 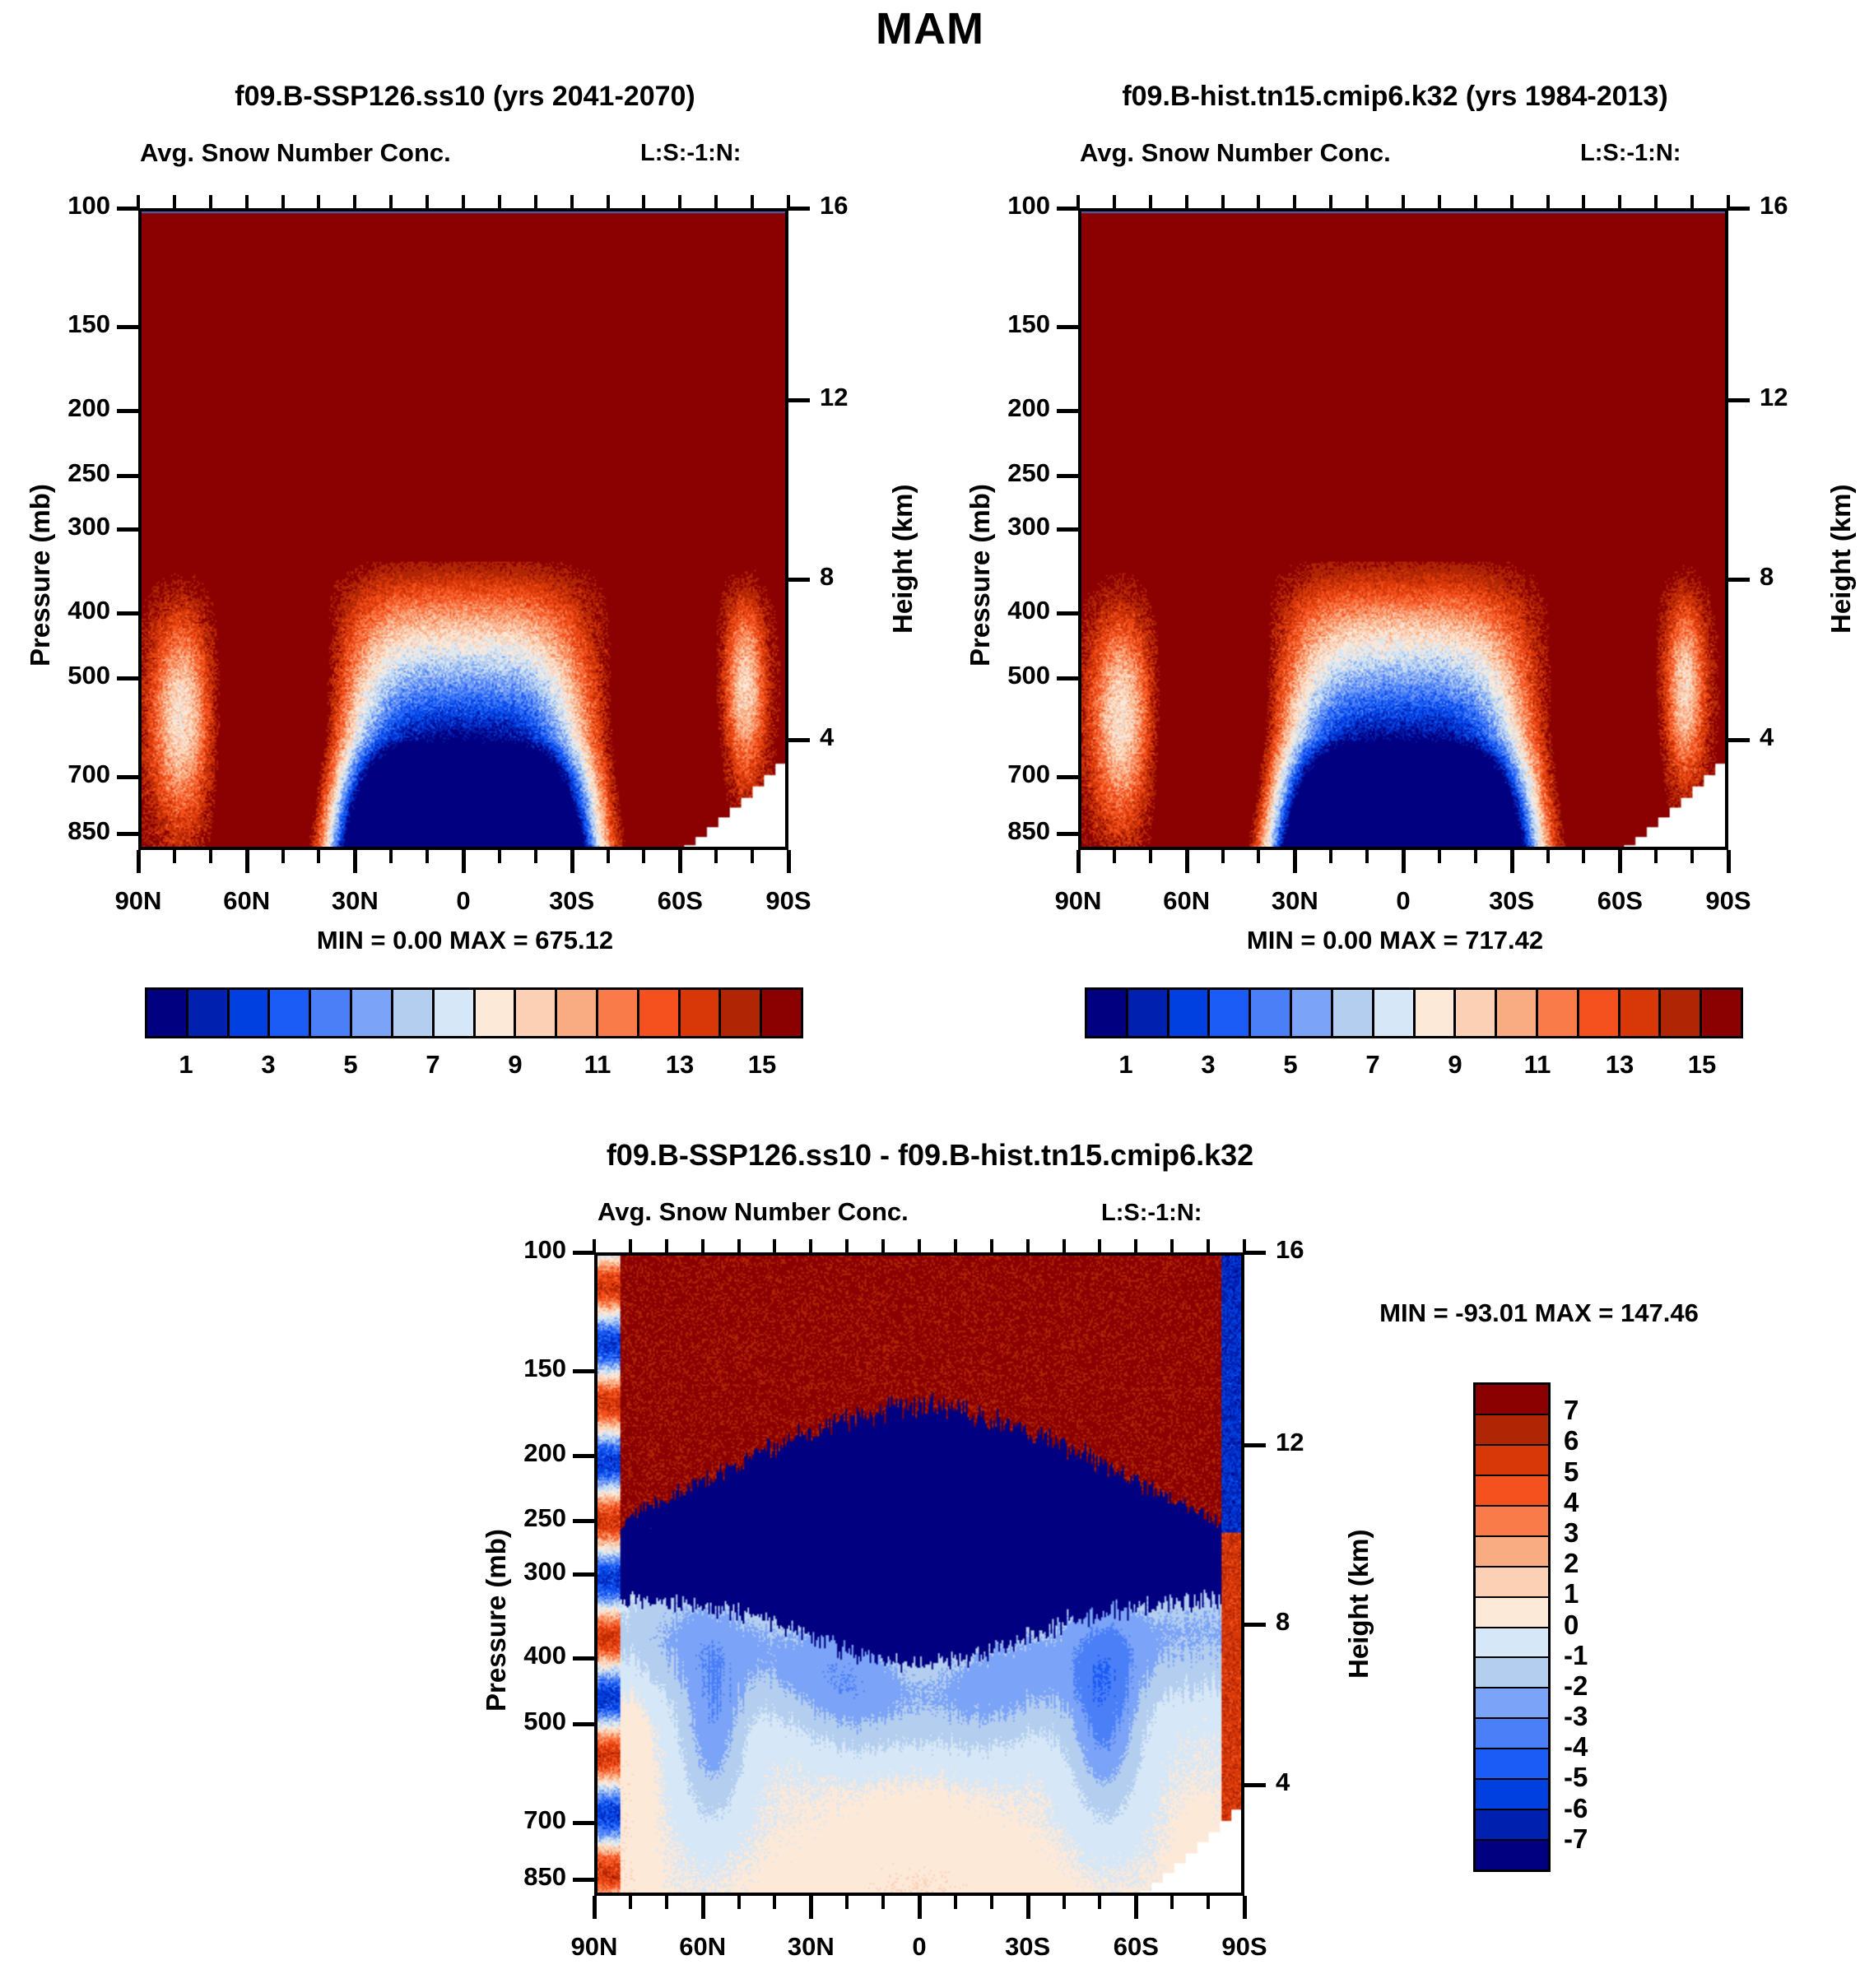 What do you see at coordinates (630, 1902) in the screenshot?
I see `x-tick-minor-bottom-diff` at bounding box center [630, 1902].